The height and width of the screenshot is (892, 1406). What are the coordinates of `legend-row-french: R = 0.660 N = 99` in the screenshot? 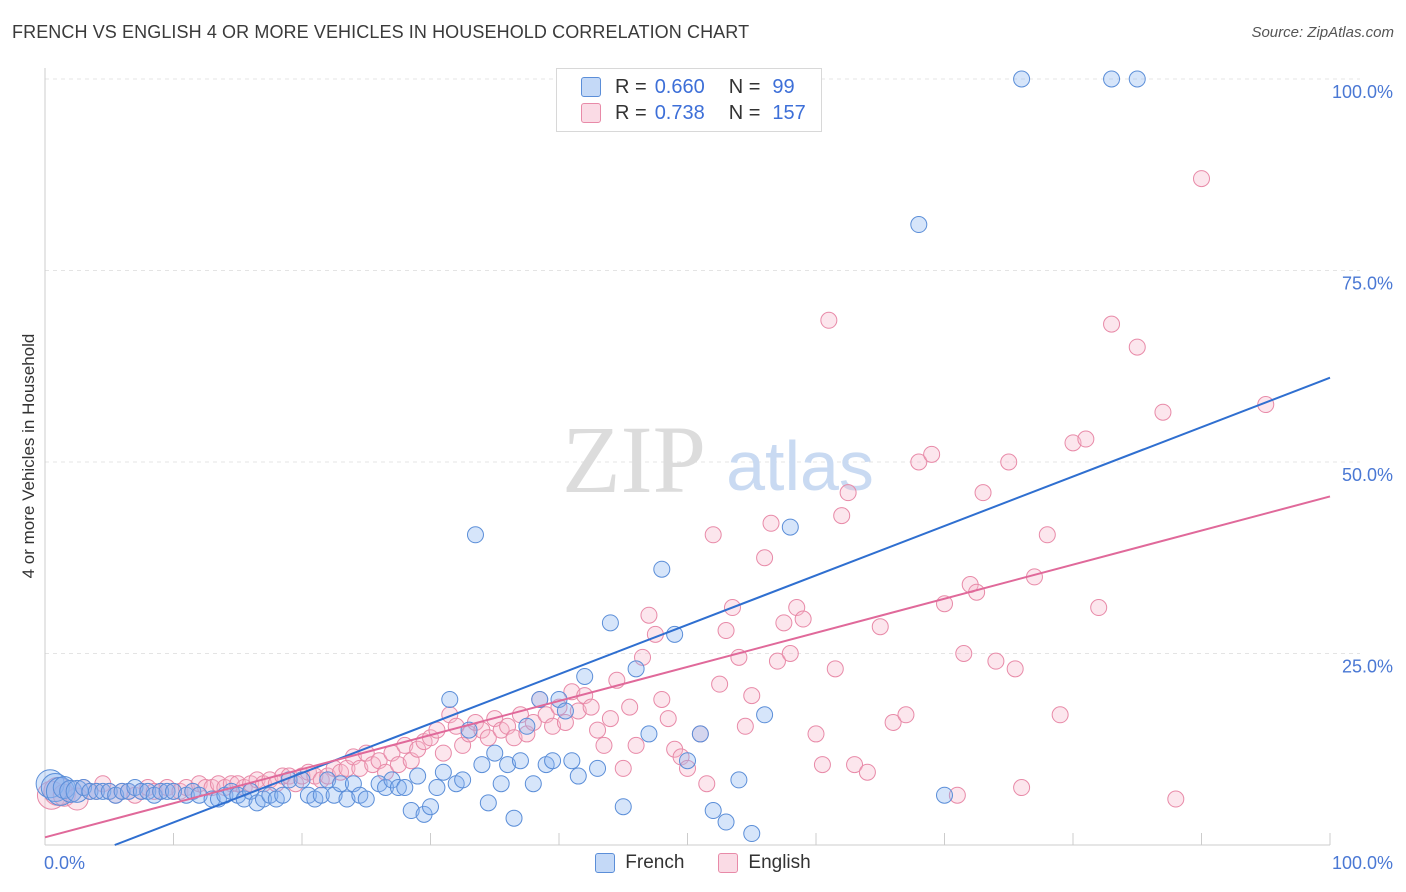 It's located at (688, 87).